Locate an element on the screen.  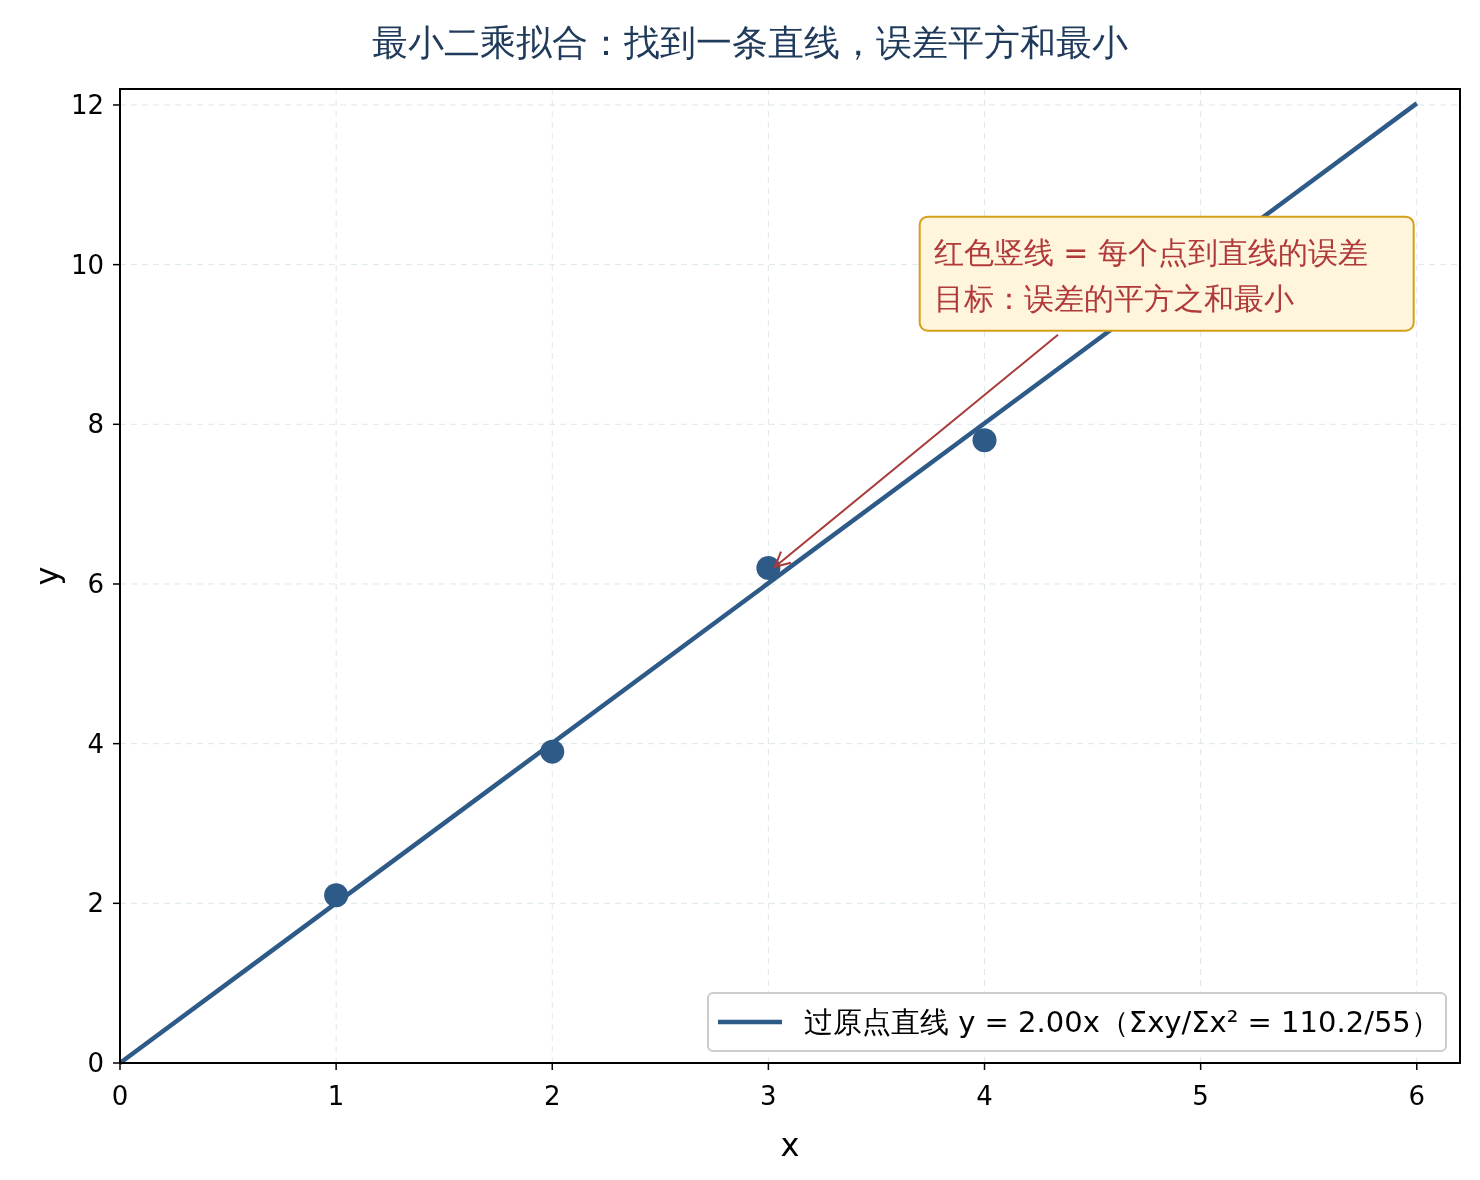
annotation: 目标：误差的平方之和最小 is located at coordinates (1113, 298).